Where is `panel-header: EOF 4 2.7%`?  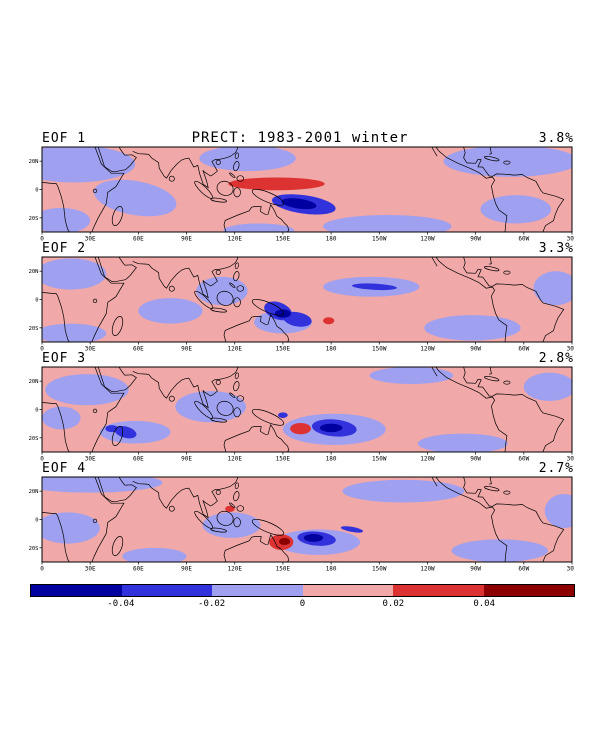
panel-header: EOF 4 2.7% is located at coordinates (300, 468).